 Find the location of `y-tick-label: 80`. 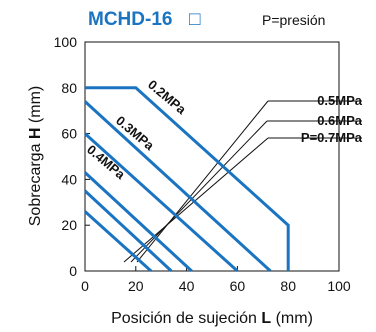

y-tick-label: 80 is located at coordinates (69, 88).